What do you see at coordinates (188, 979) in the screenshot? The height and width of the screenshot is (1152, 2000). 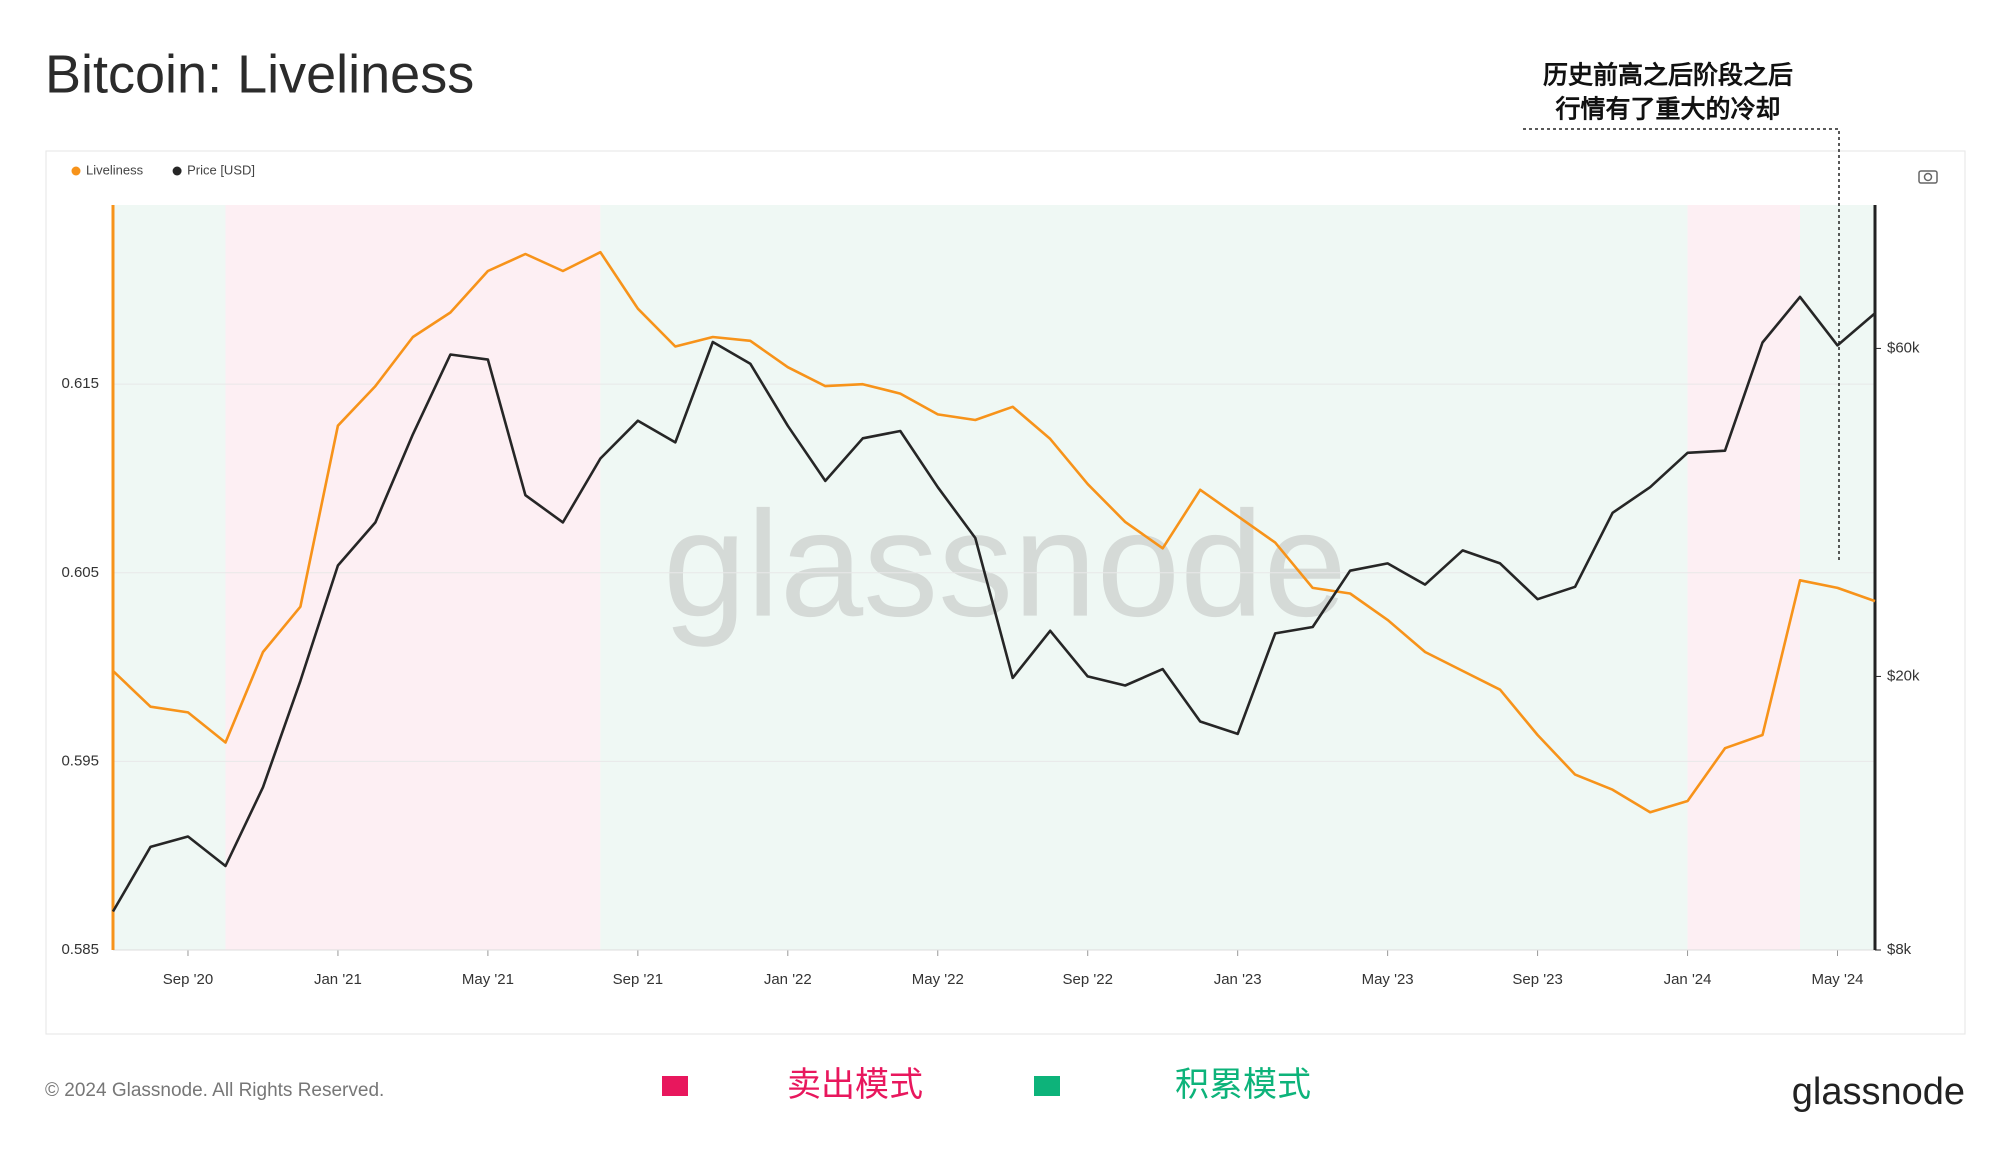 I see `x-tick-label: Sep '20` at bounding box center [188, 979].